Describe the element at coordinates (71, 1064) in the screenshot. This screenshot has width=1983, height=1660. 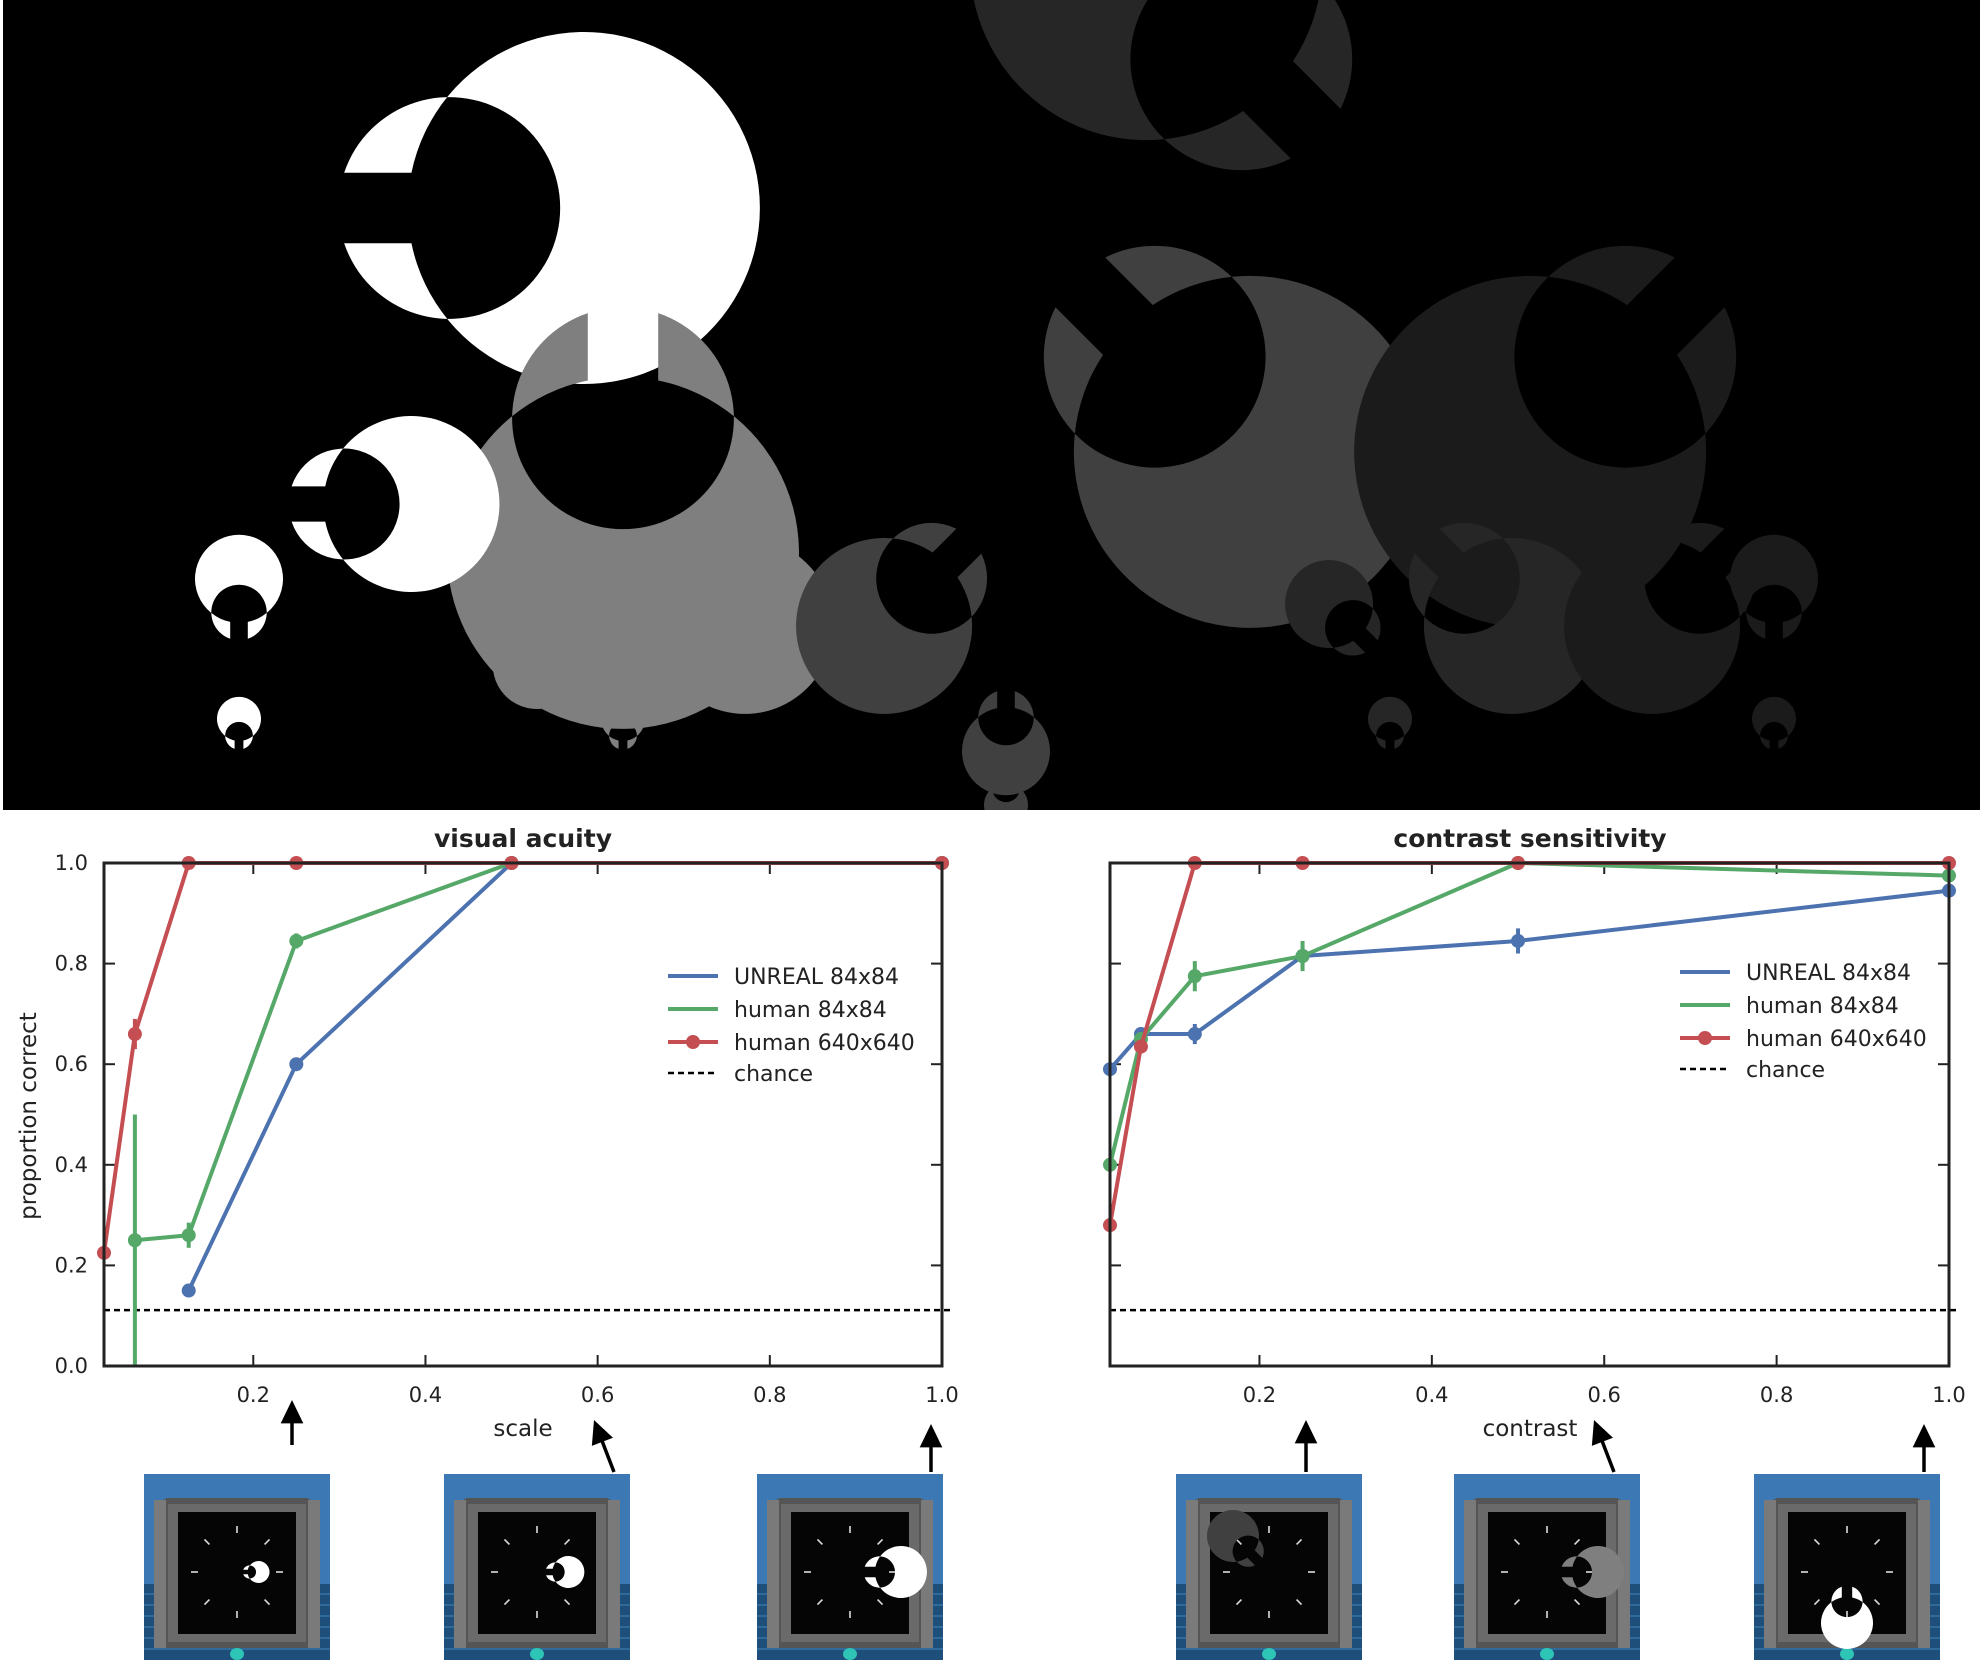
I see `y-tick-label: 0.6` at that location.